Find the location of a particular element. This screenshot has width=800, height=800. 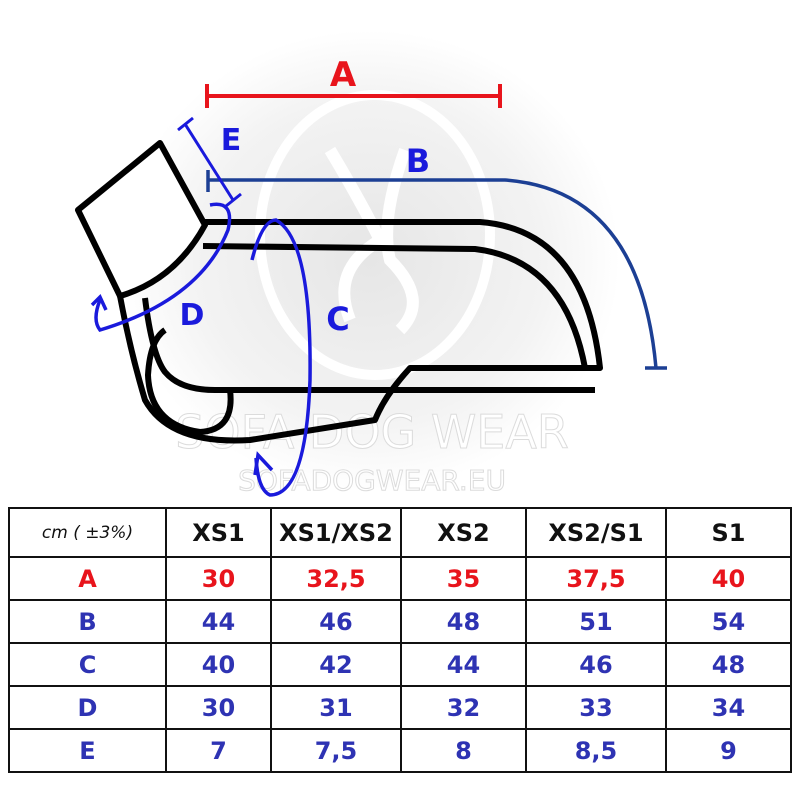

measure-d is located at coordinates (161, 267).